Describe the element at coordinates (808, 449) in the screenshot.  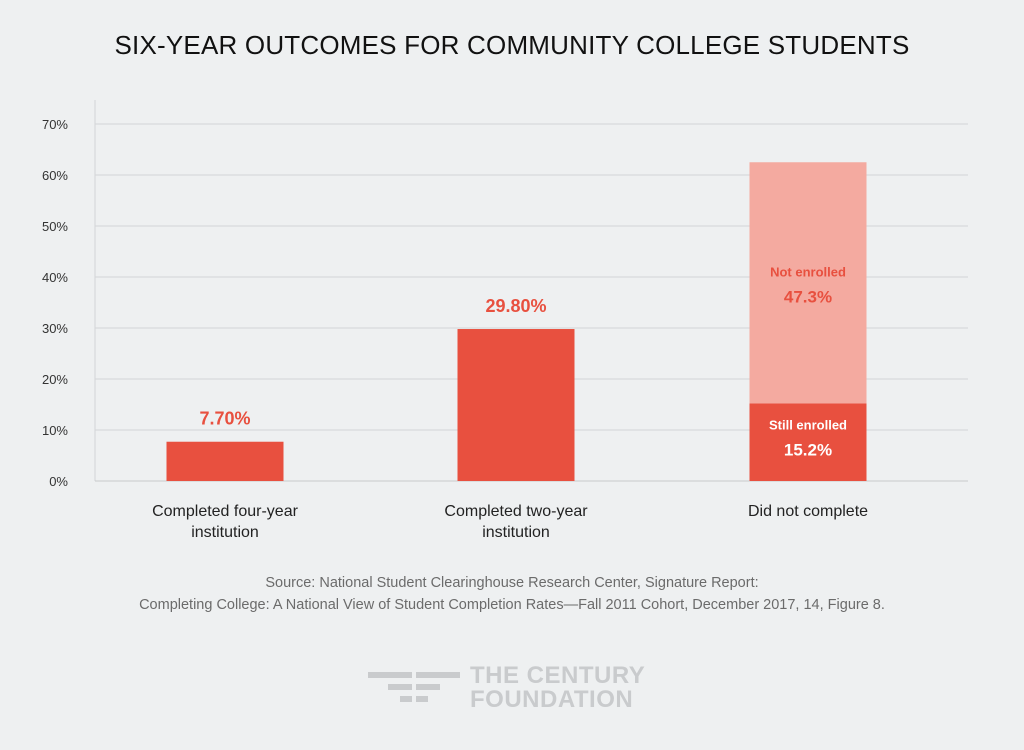
I see `segment-value-label: 15.2%` at that location.